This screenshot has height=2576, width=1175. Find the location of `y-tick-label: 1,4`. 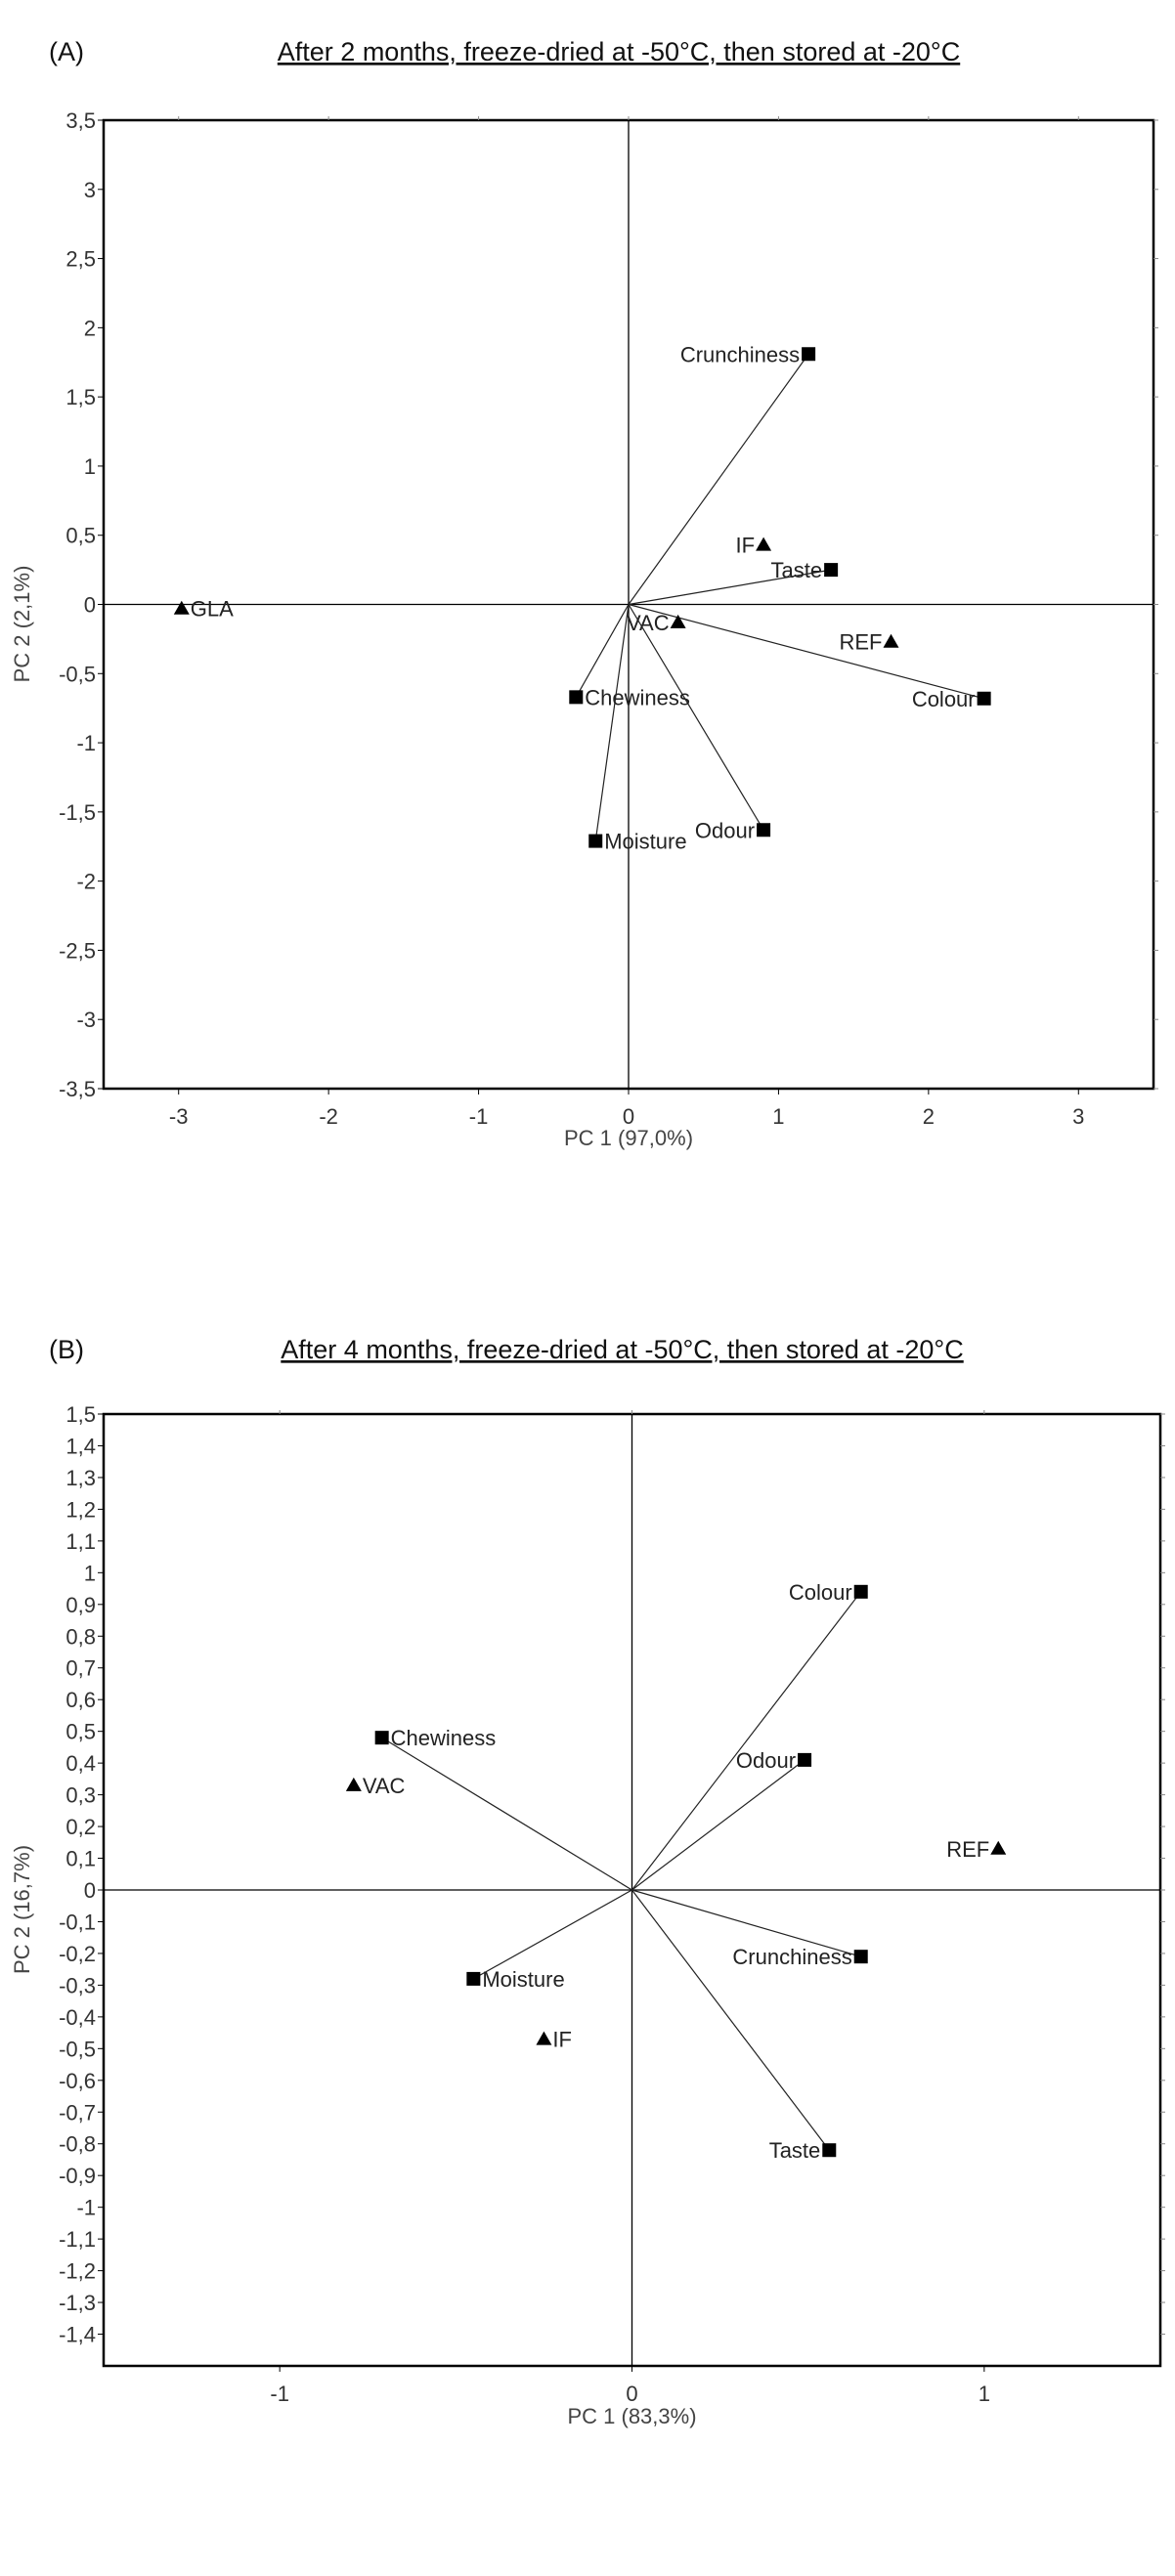

y-tick-label: 1,4 is located at coordinates (80, 1446).